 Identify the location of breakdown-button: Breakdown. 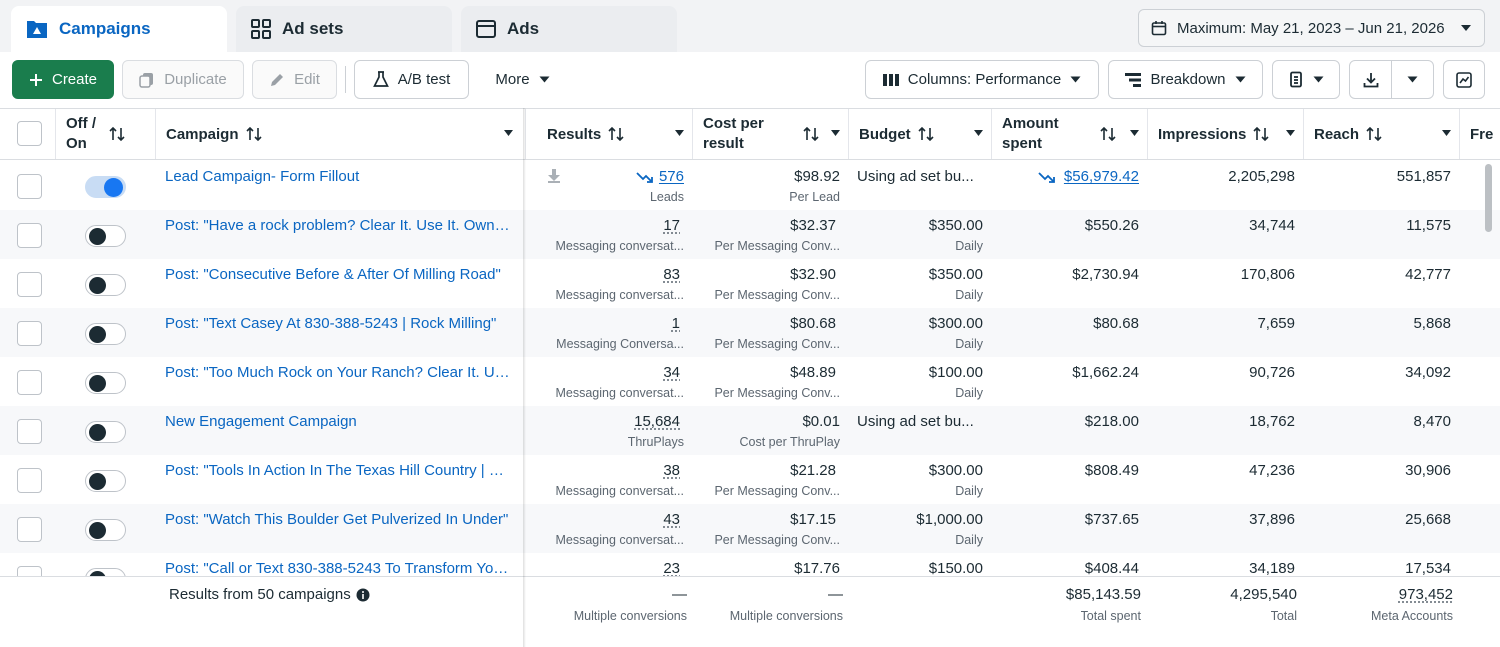
(1185, 79).